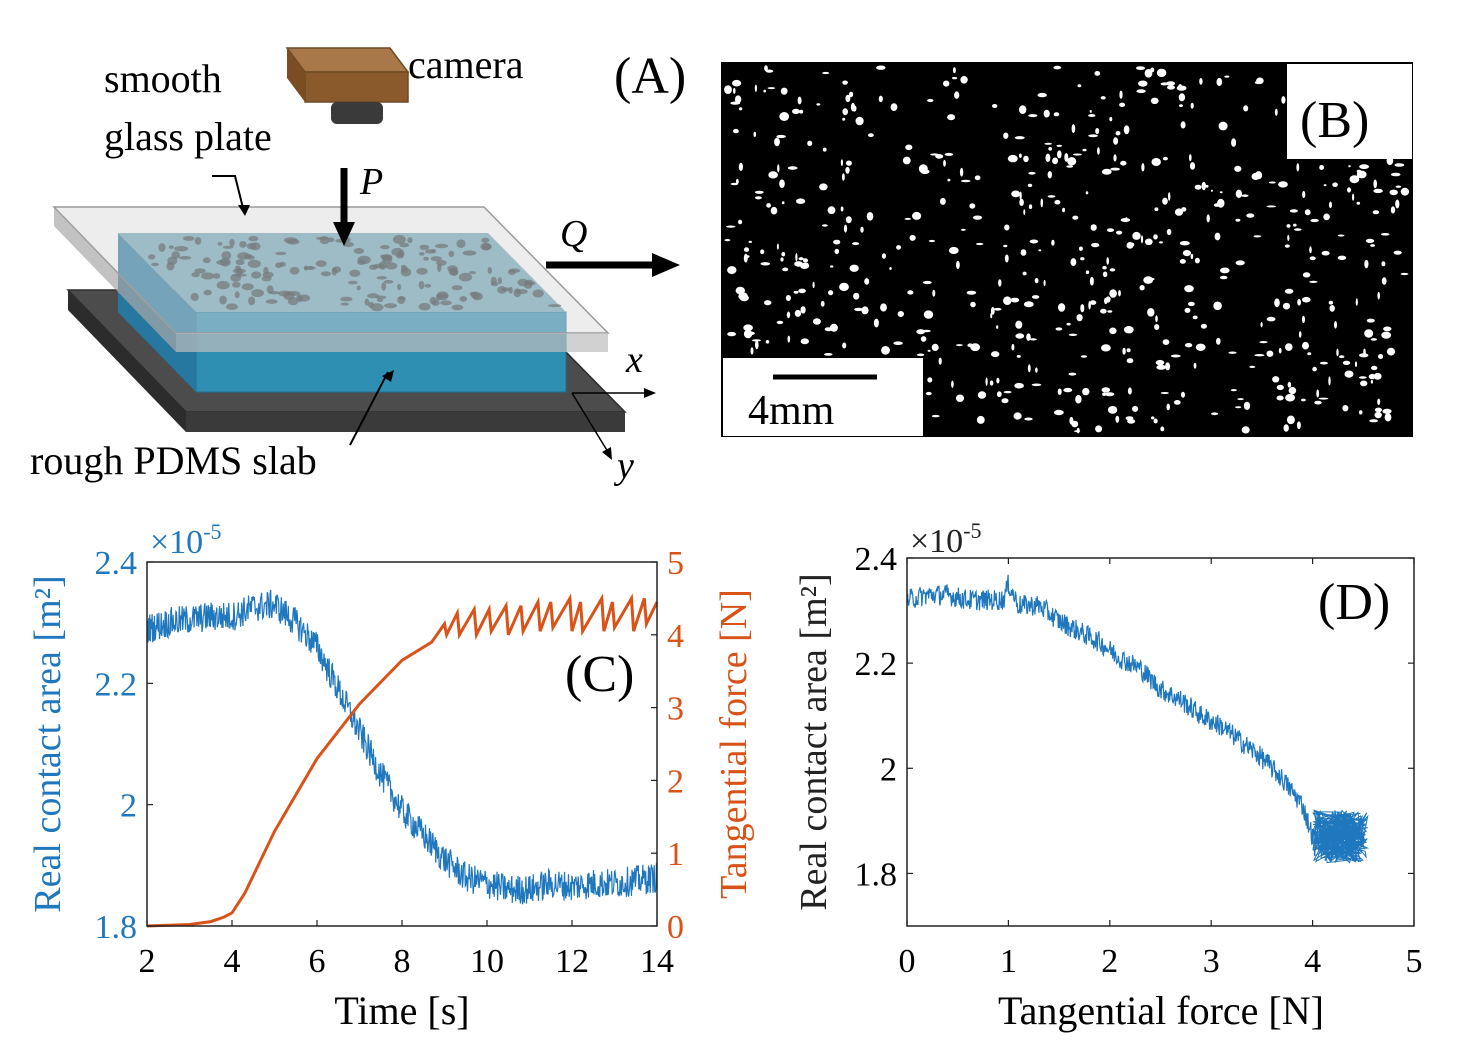 This screenshot has width=1484, height=1042. I want to click on tangential-force-label: Q, so click(573, 234).